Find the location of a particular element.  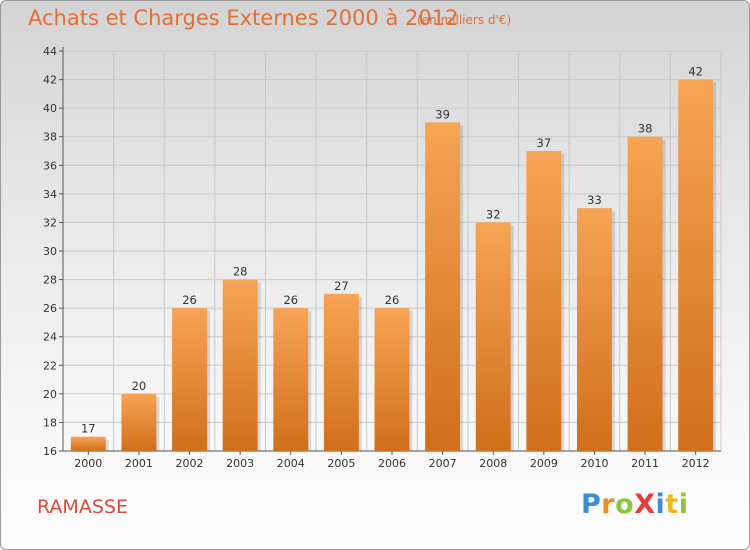

bar-2008 is located at coordinates (493, 336).